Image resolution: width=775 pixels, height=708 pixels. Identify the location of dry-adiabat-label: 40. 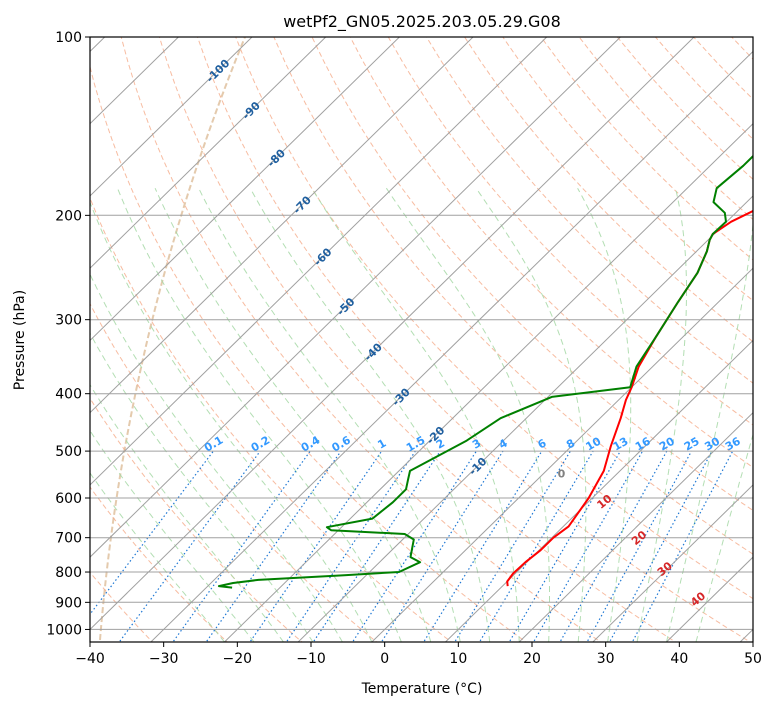
(698, 599).